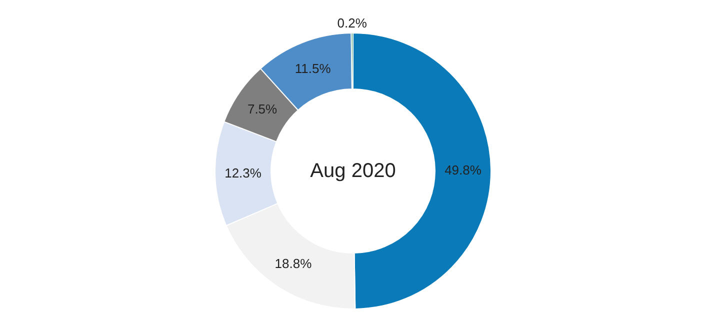 Image resolution: width=705 pixels, height=321 pixels. Describe the element at coordinates (293, 263) in the screenshot. I see `data-label: 18.8%` at that location.